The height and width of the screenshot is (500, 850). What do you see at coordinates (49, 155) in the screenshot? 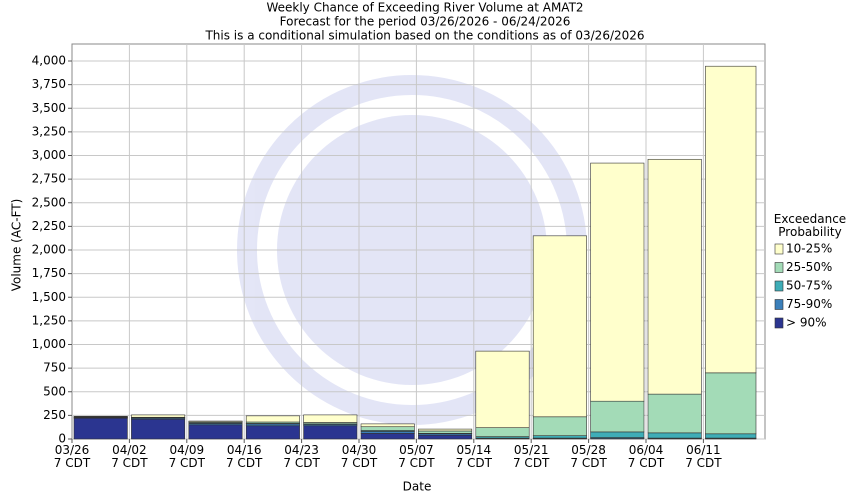
I see `y-tick-label: 3,000` at bounding box center [49, 155].